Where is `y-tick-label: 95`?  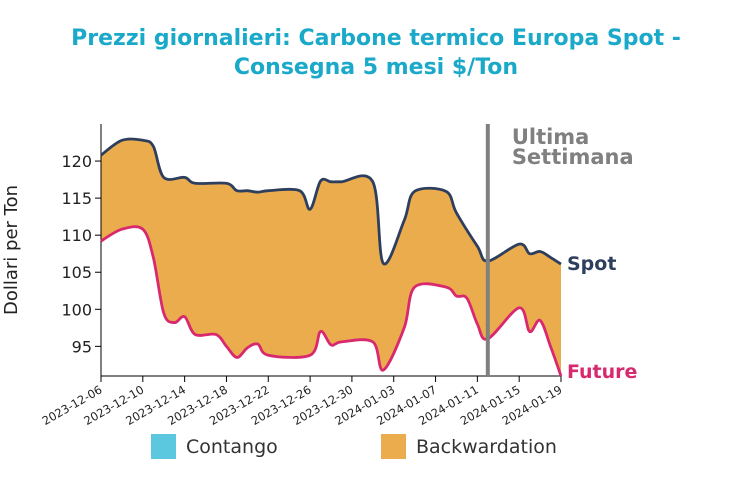
y-tick-label: 95 is located at coordinates (82, 346).